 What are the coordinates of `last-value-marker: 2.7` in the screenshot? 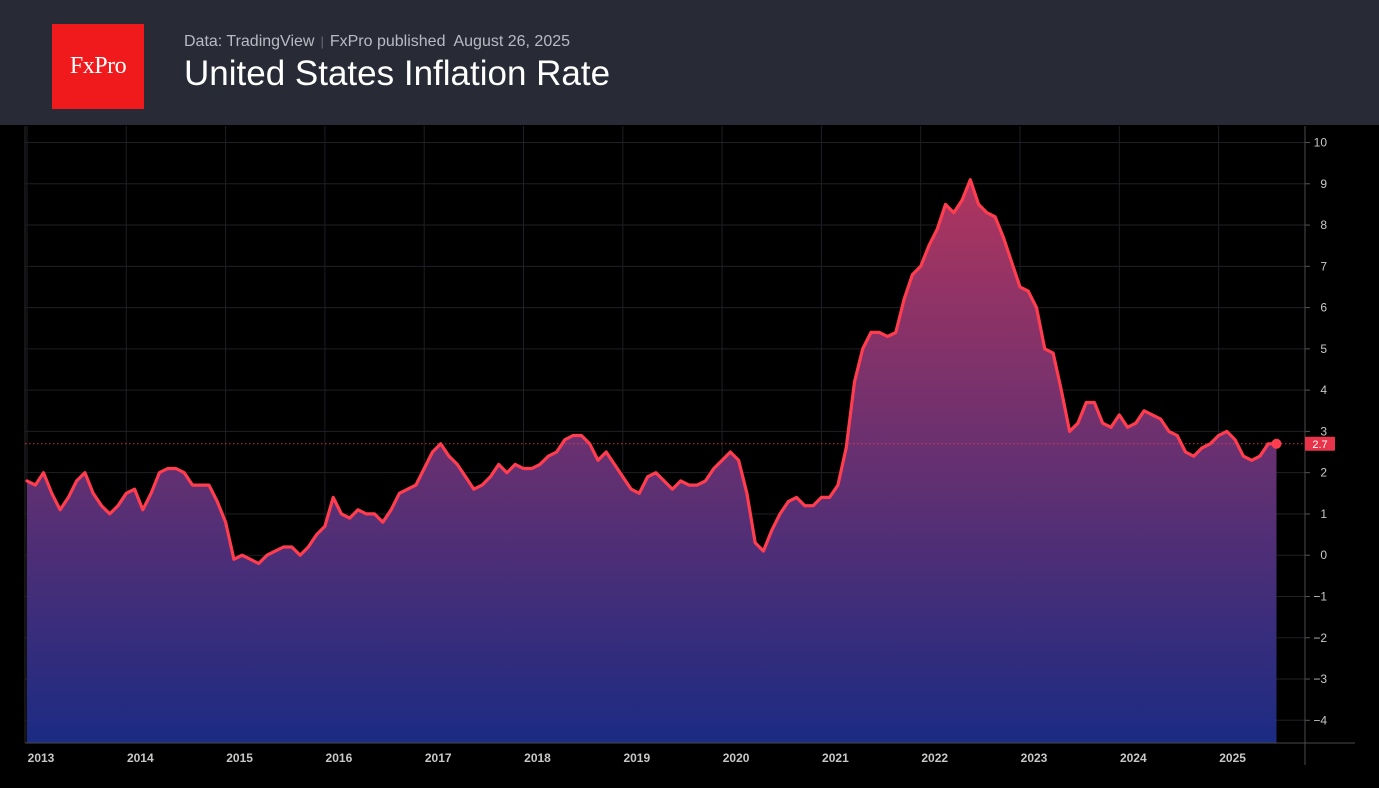 It's located at (680, 443).